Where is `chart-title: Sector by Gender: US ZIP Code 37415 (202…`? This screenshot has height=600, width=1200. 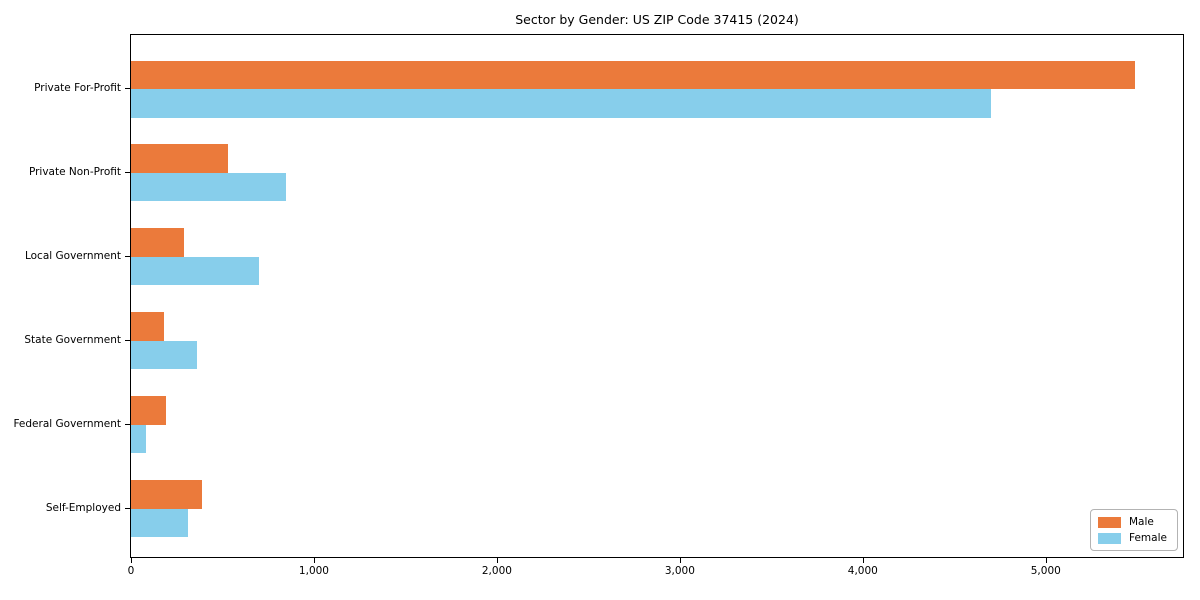 chart-title: Sector by Gender: US ZIP Code 37415 (202… is located at coordinates (657, 19).